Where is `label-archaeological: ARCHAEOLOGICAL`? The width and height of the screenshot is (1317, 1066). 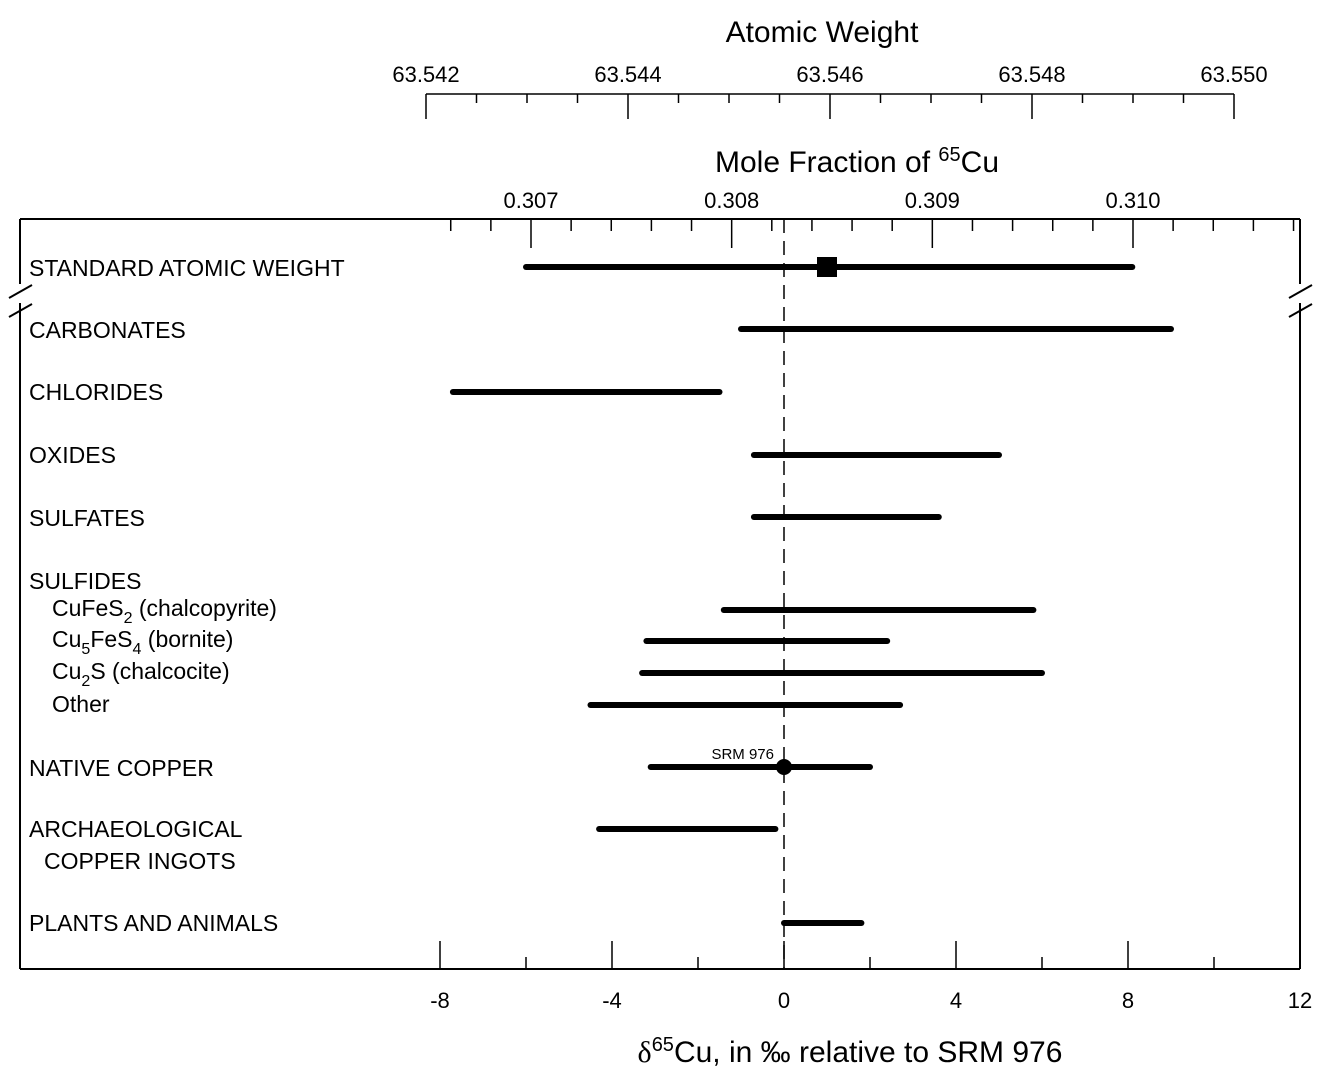
label-archaeological: ARCHAEOLOGICAL is located at coordinates (136, 829).